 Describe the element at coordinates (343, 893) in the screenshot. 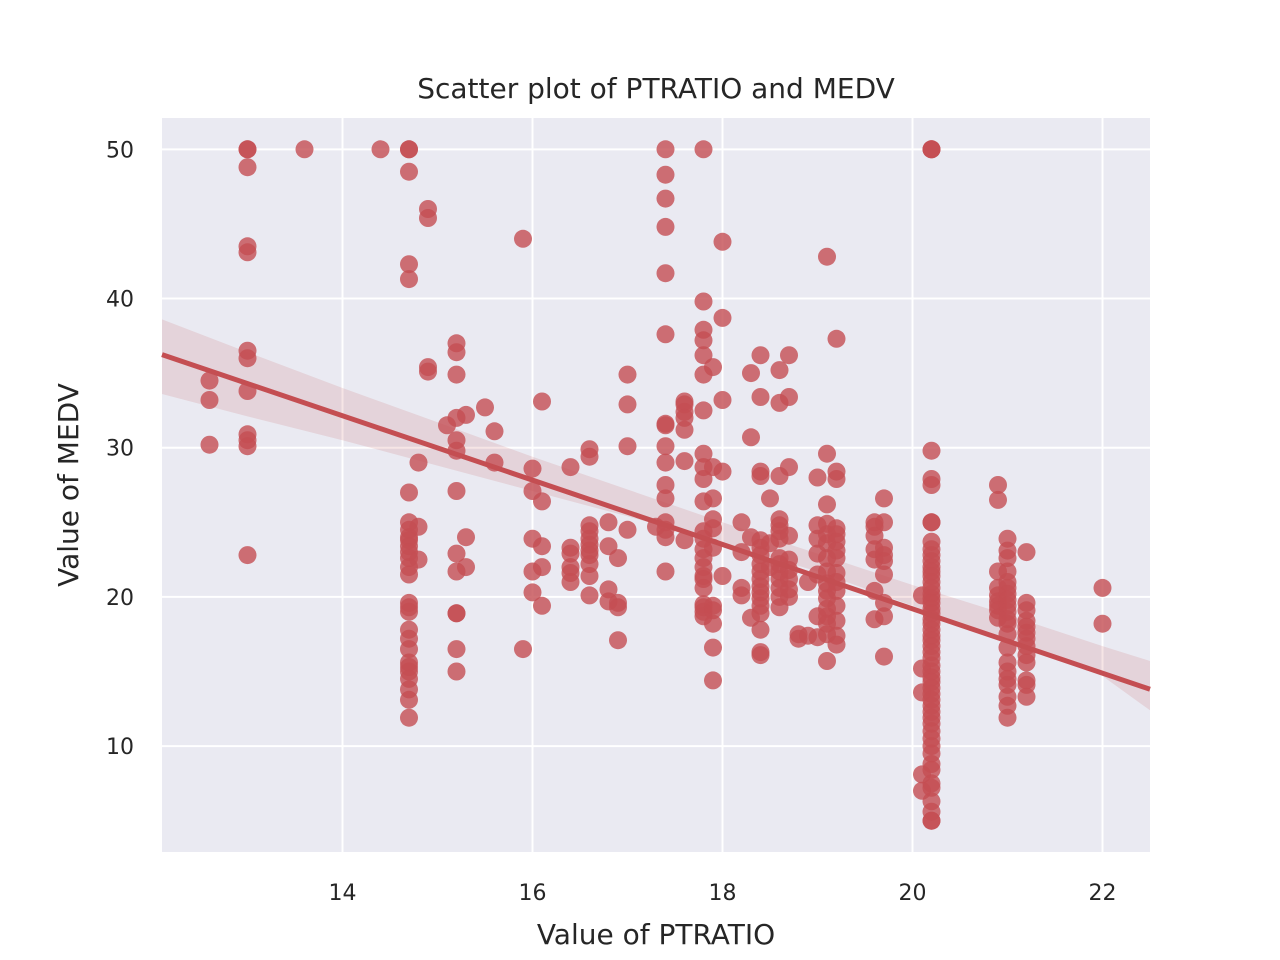

I see `x-tick-label: 14` at that location.